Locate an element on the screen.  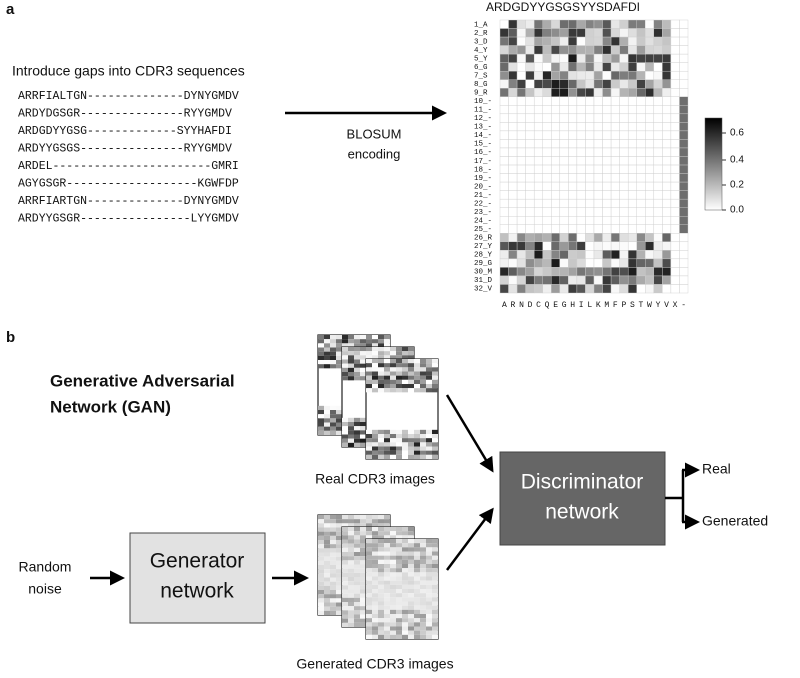
row-label: 11_- is located at coordinates (483, 111).